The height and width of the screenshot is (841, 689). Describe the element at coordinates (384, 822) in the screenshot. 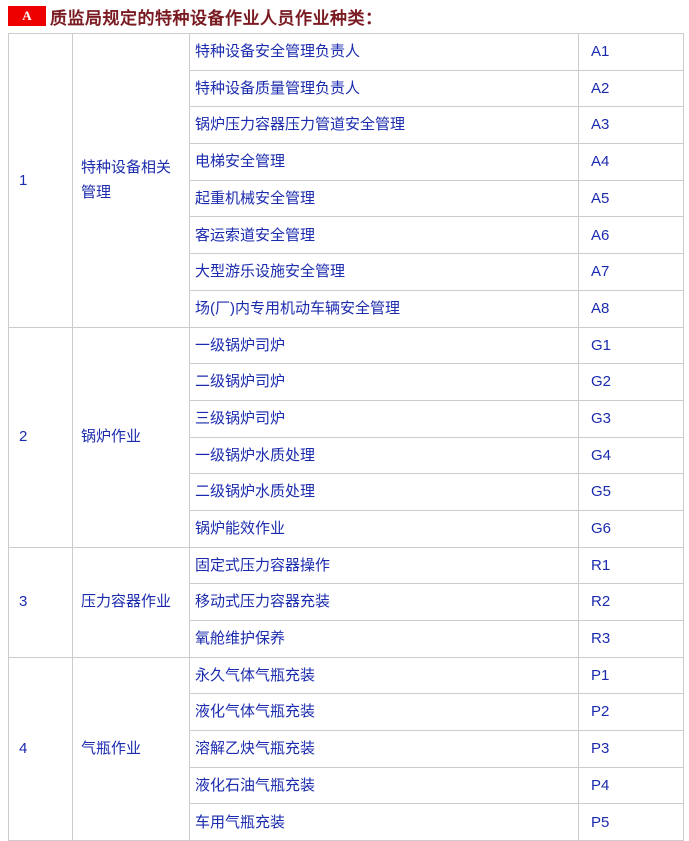

I see `job-name-cell: 车用气瓶充装` at that location.